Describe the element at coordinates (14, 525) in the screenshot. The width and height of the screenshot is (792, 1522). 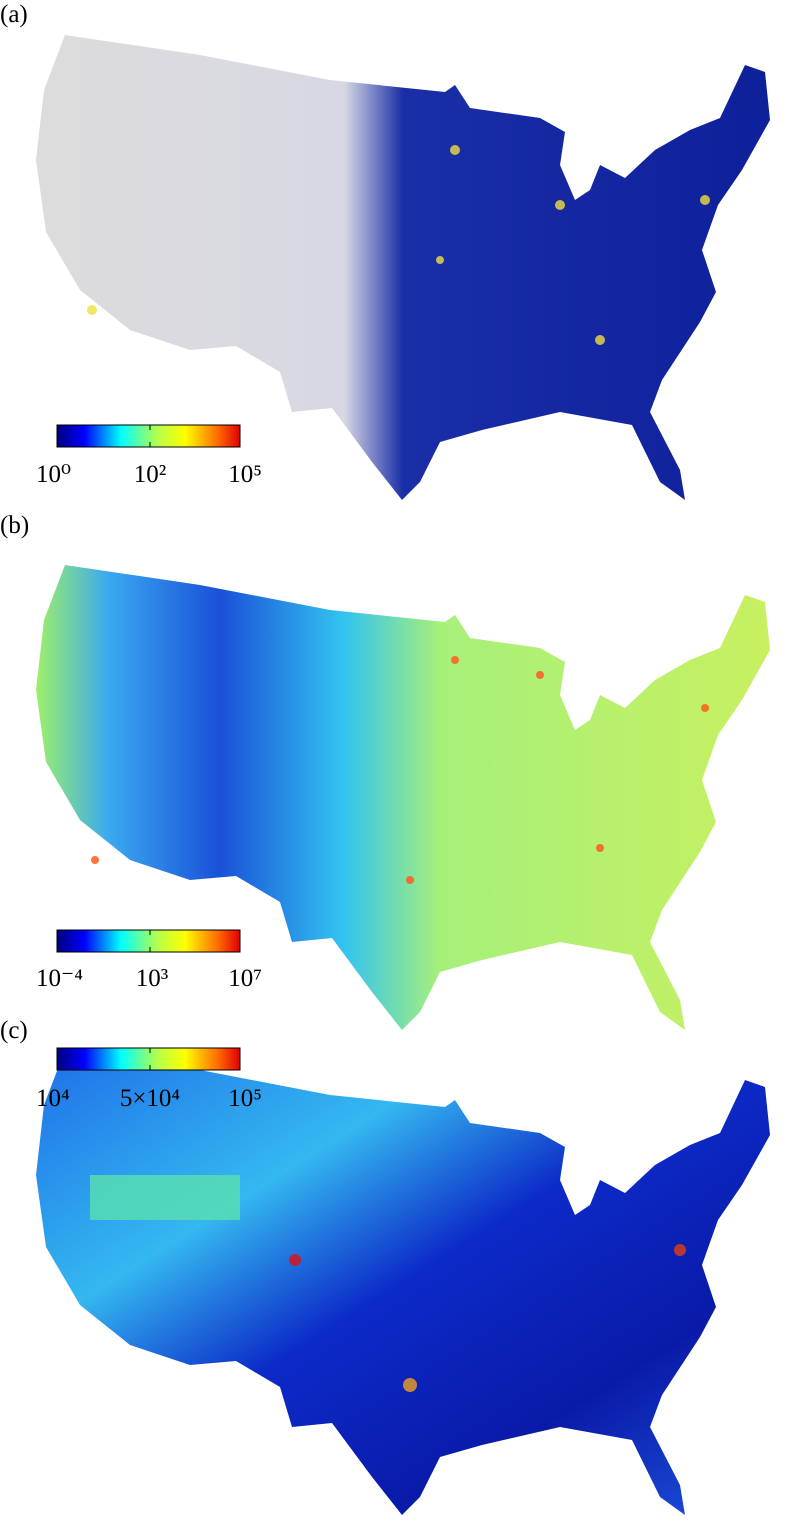
I see `panel-label: (b)` at that location.